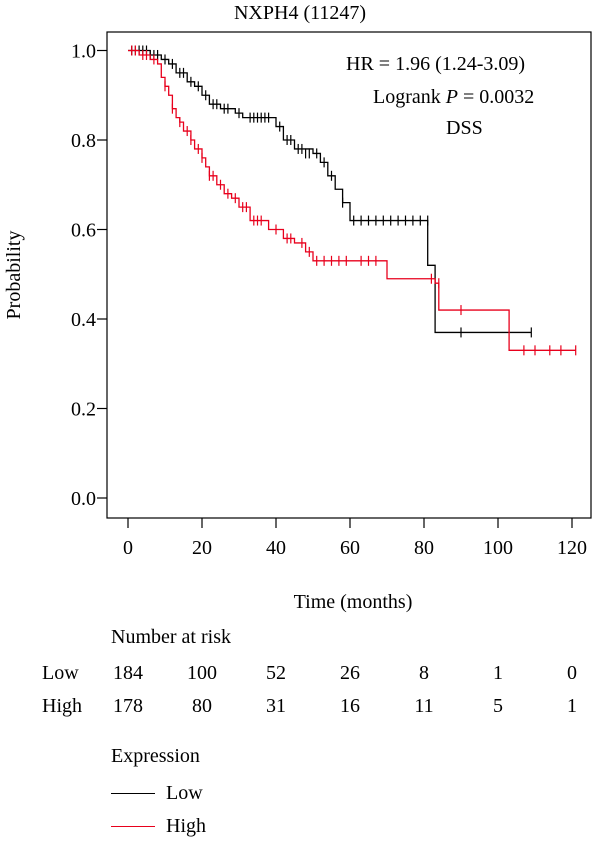 The height and width of the screenshot is (842, 600). Describe the element at coordinates (83, 52) in the screenshot. I see `y-tick-label: 1.0` at that location.